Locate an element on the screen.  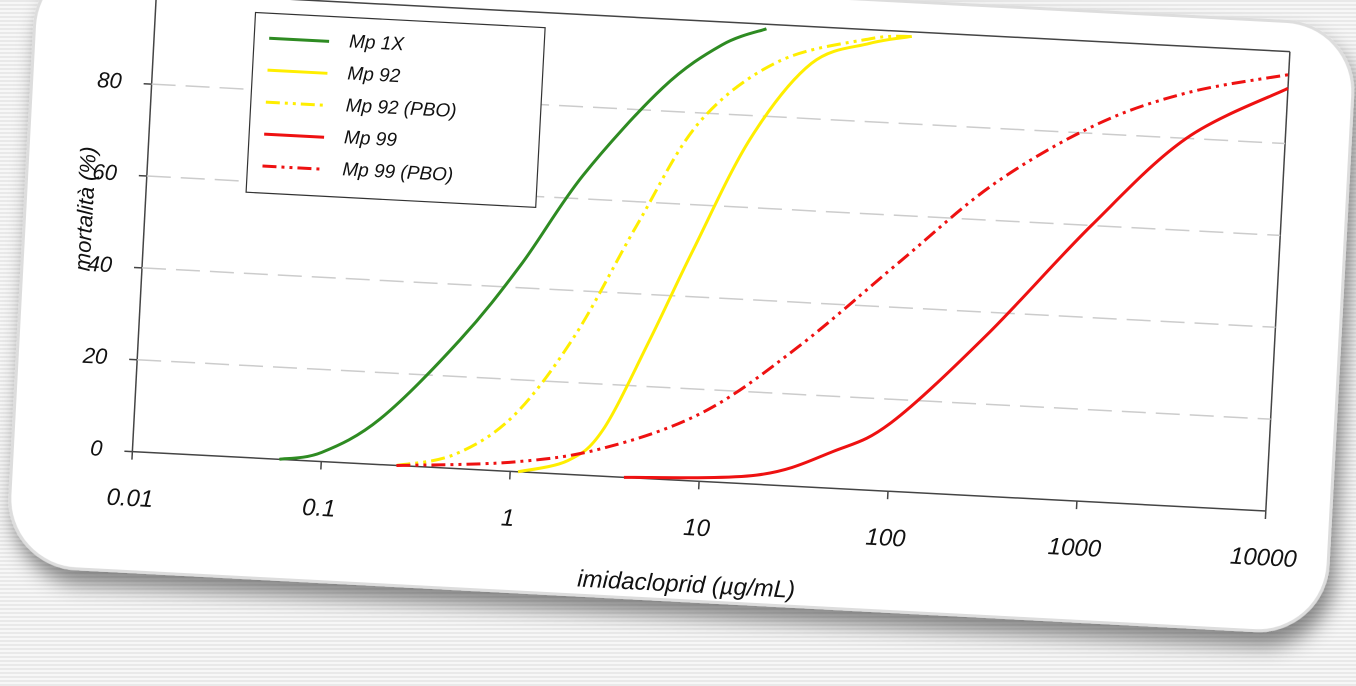
legend-box is located at coordinates (395, 110).